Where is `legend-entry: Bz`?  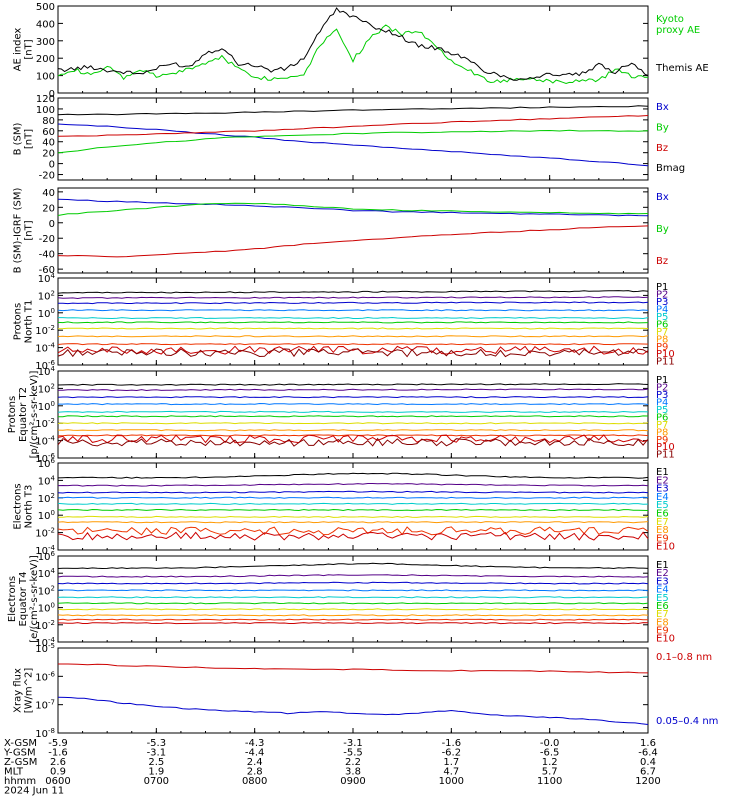
legend-entry: Bz is located at coordinates (662, 261).